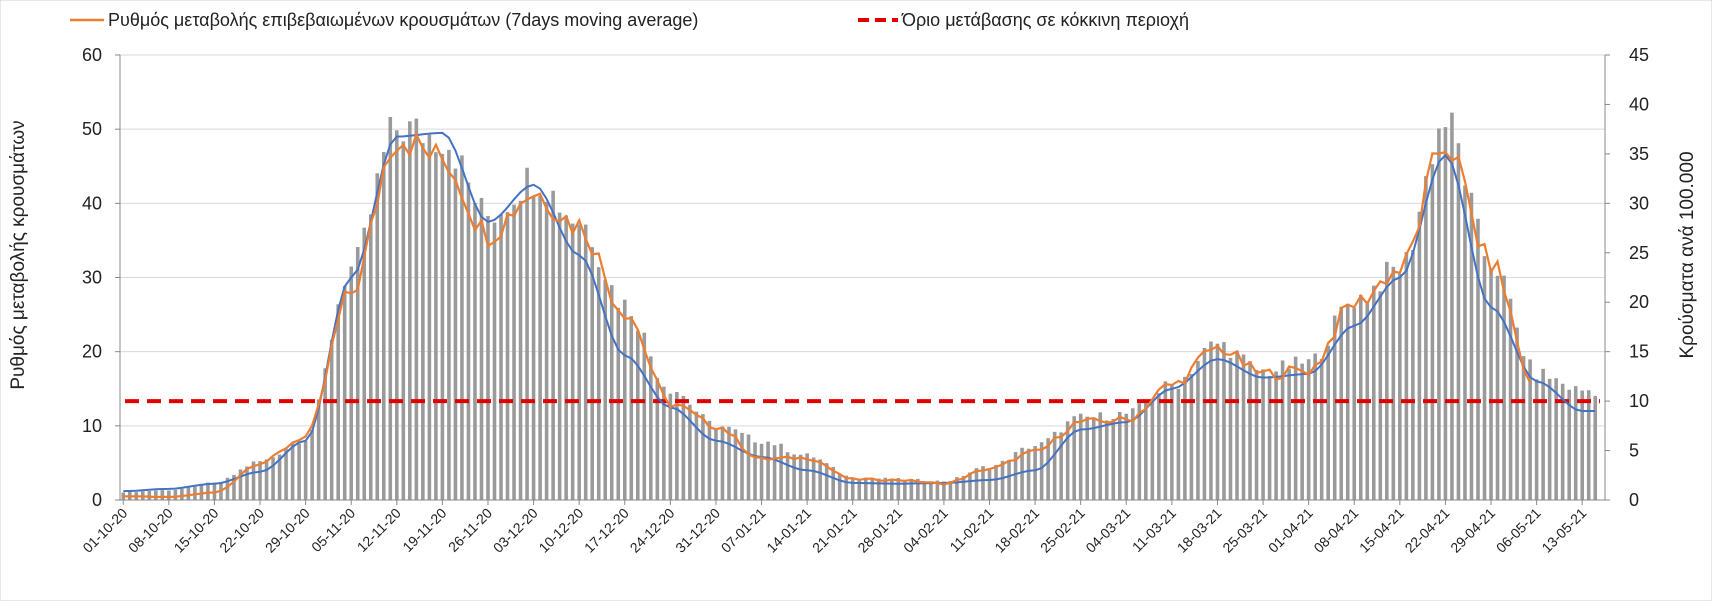 This screenshot has height=601, width=1712. What do you see at coordinates (92, 352) in the screenshot?
I see `y-left-tick-label: 20` at bounding box center [92, 352].